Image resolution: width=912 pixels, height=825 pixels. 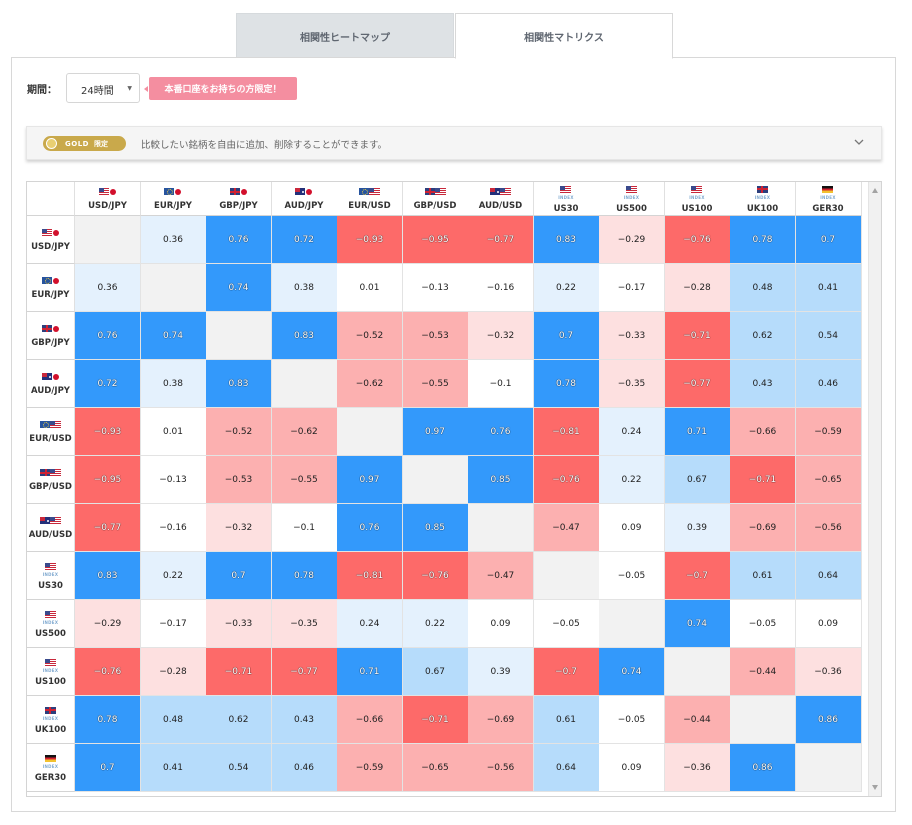 I want to click on row-header-label: US500, so click(x=50, y=633).